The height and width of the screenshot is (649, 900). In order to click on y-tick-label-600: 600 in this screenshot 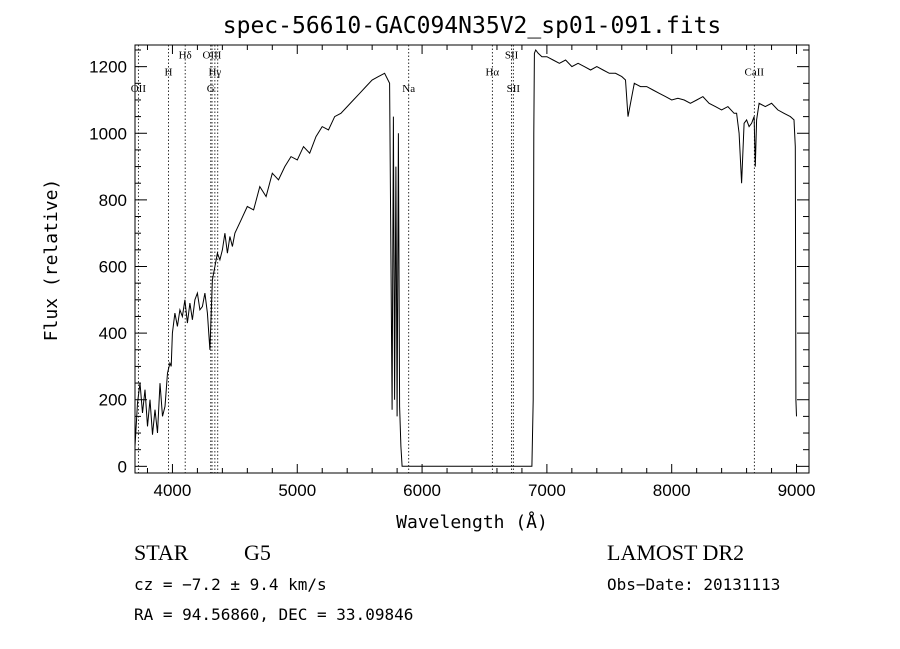, I will do `click(113, 266)`.